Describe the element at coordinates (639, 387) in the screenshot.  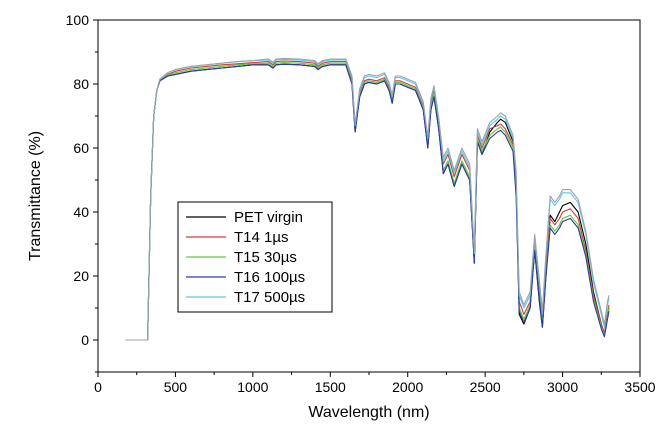
I see `x-tick-label-7: 3500` at that location.